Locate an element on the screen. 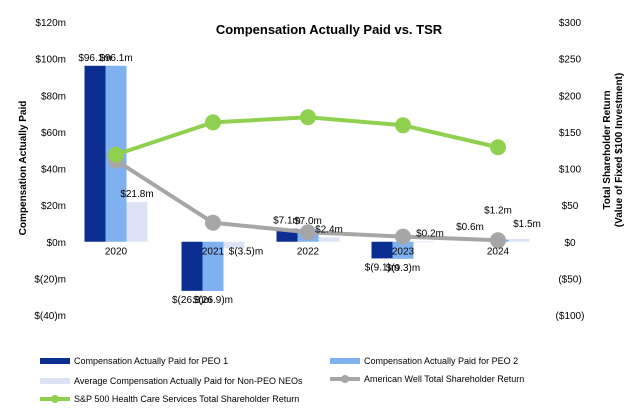 This screenshot has height=415, width=638. legend-swatch-neo is located at coordinates (55, 381).